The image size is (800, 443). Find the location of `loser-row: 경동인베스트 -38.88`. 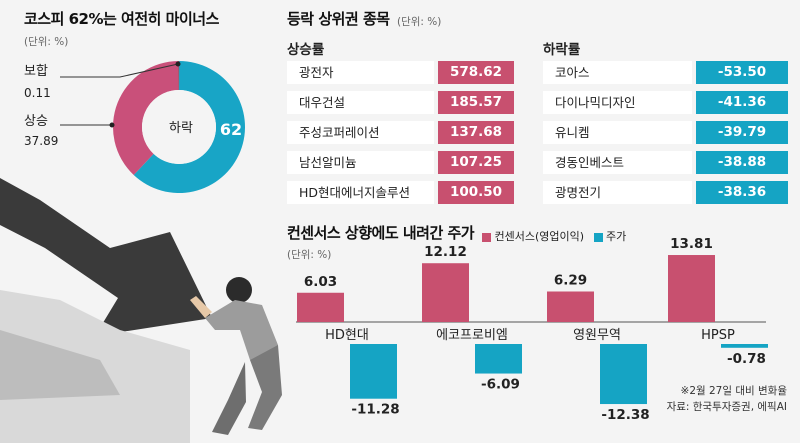

loser-row: 경동인베스트 -38.88 is located at coordinates (665, 162).